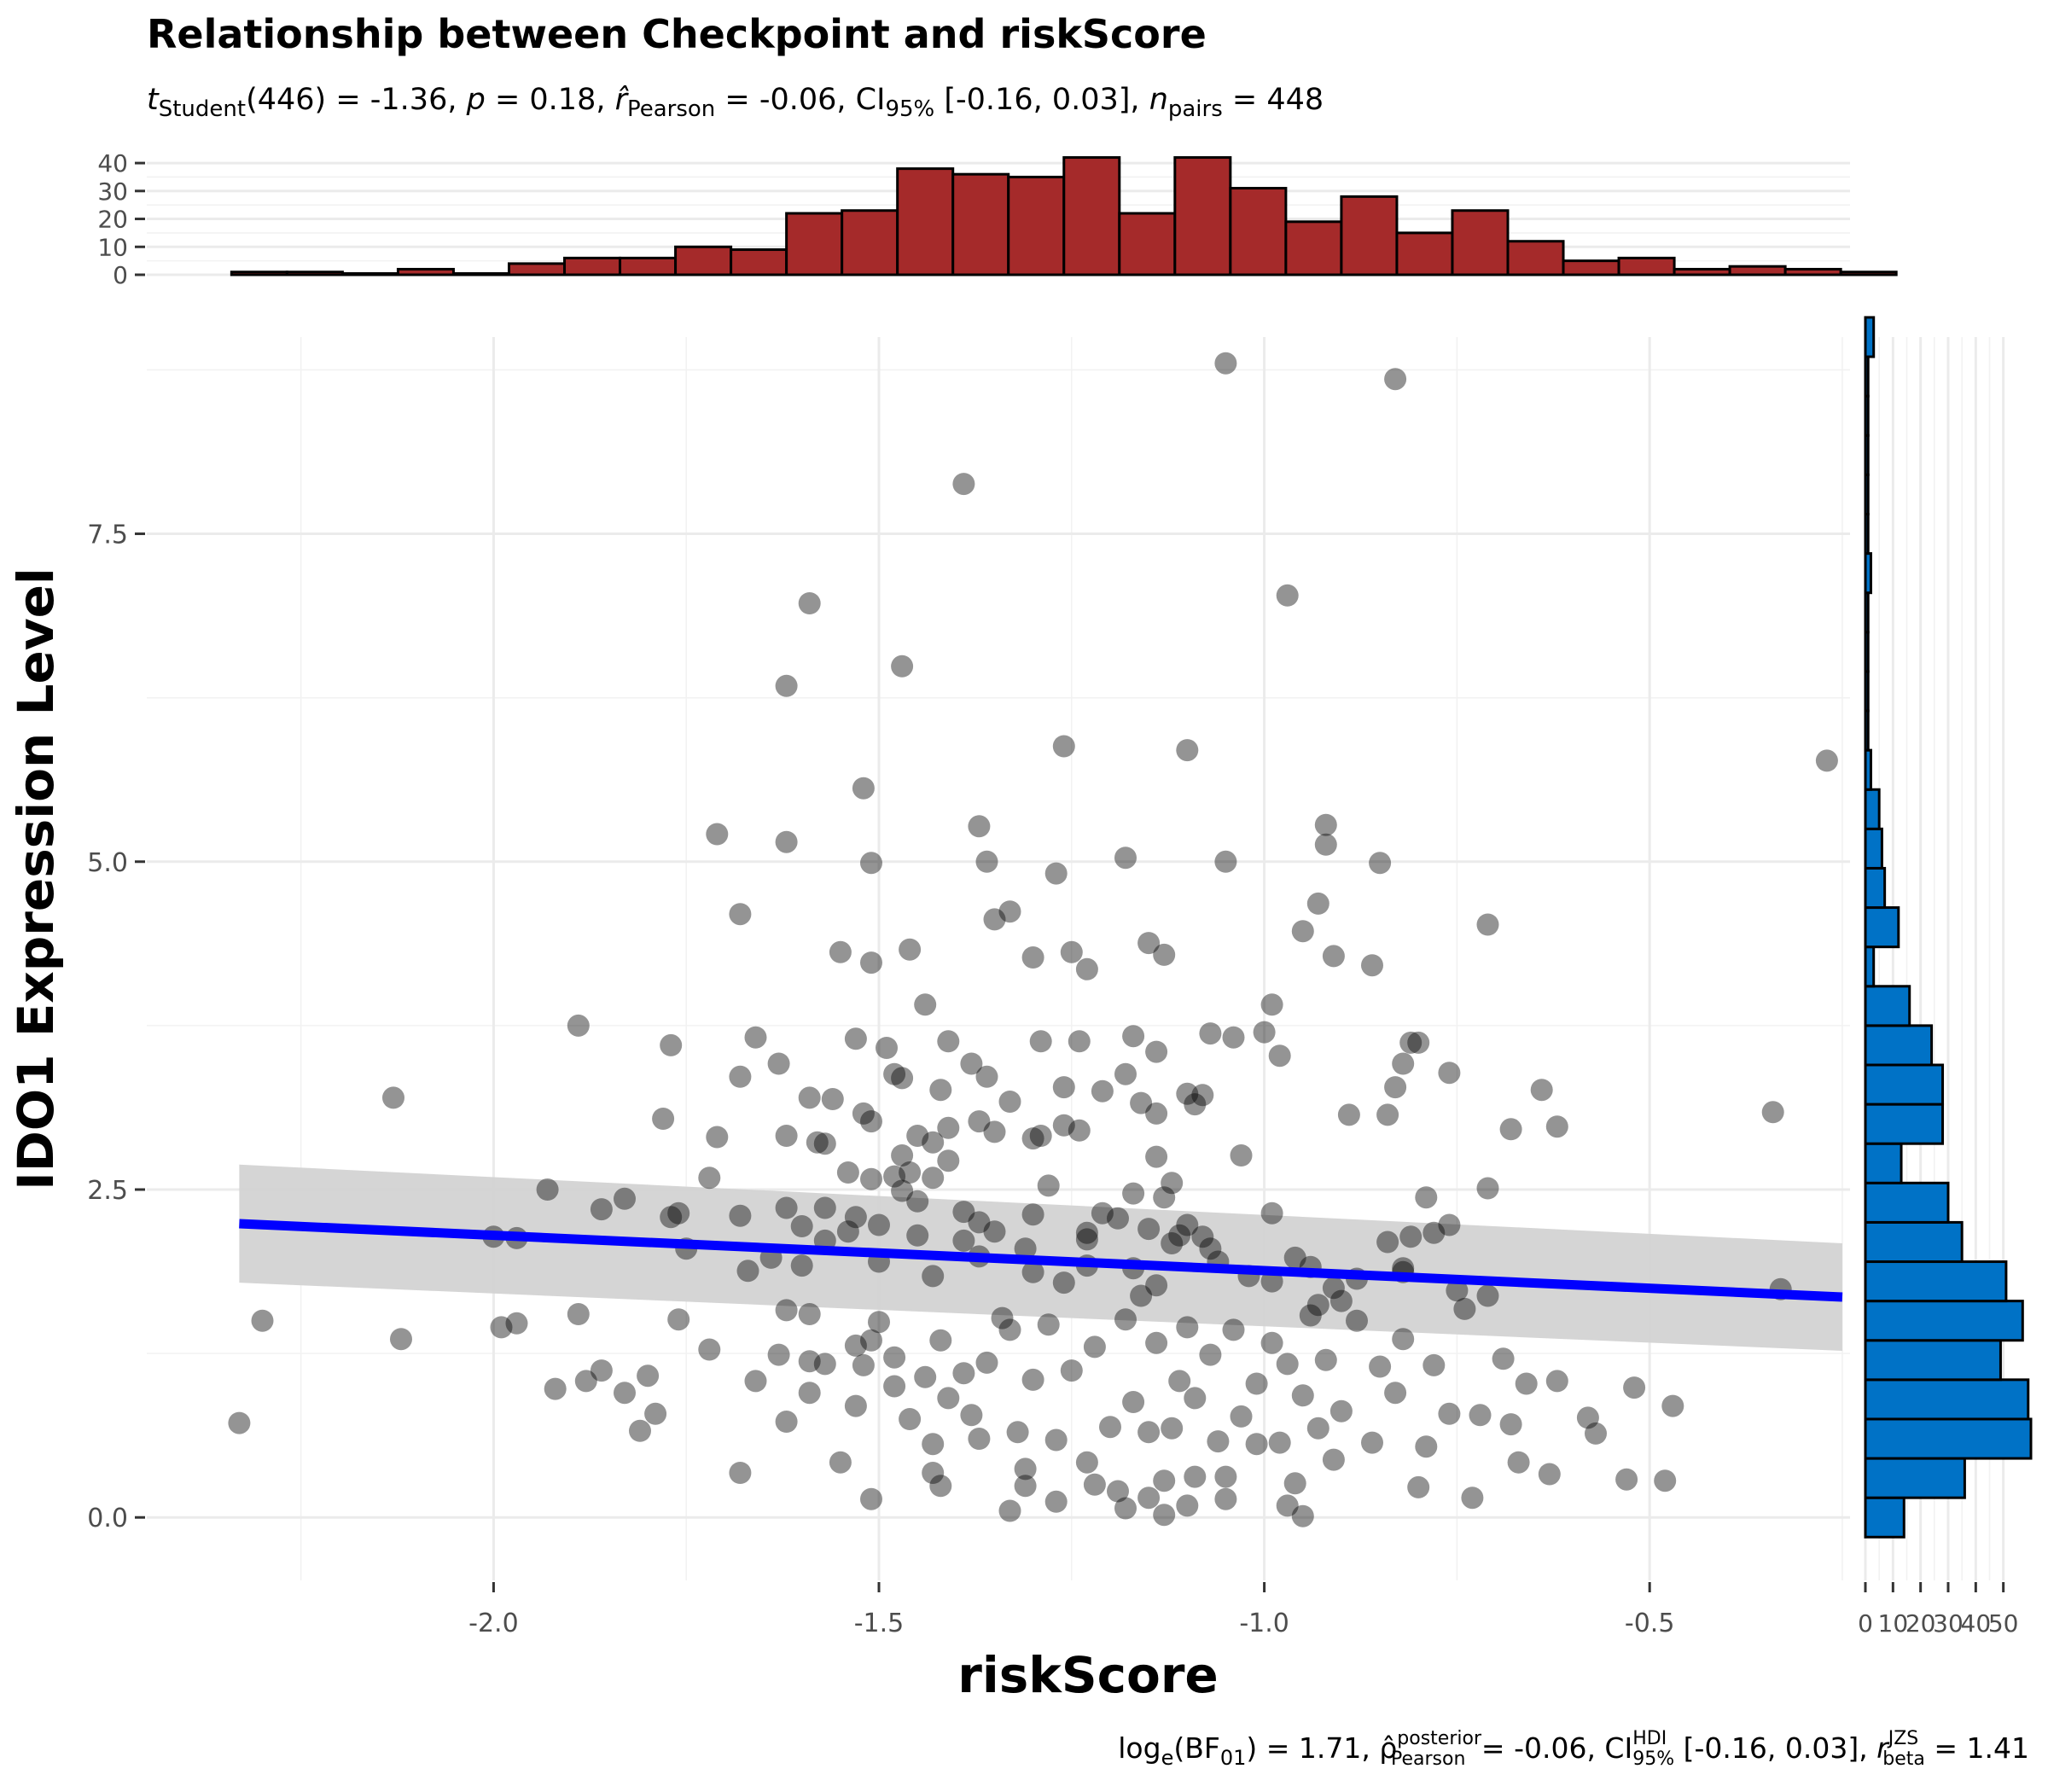  Describe the element at coordinates (113, 163) in the screenshot. I see `top-hist-tick-label: 40` at that location.